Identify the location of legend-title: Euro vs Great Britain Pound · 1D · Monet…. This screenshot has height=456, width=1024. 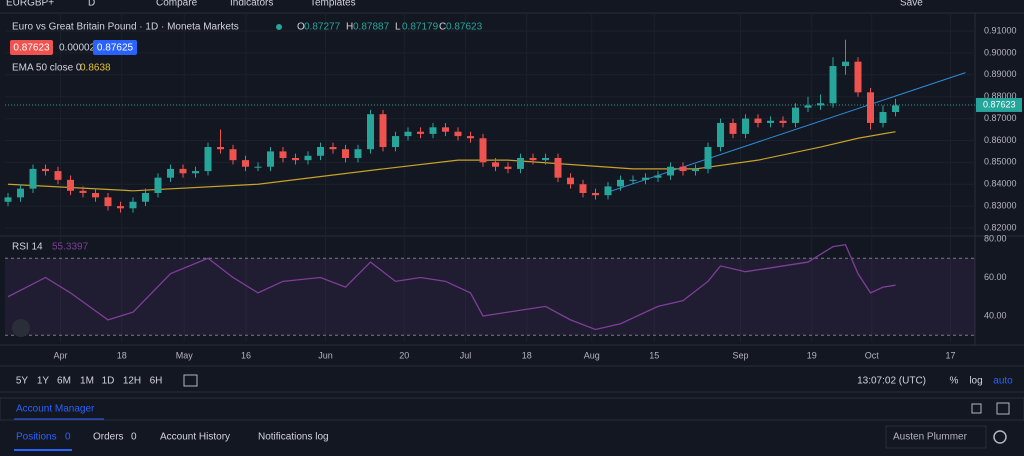
(125, 27).